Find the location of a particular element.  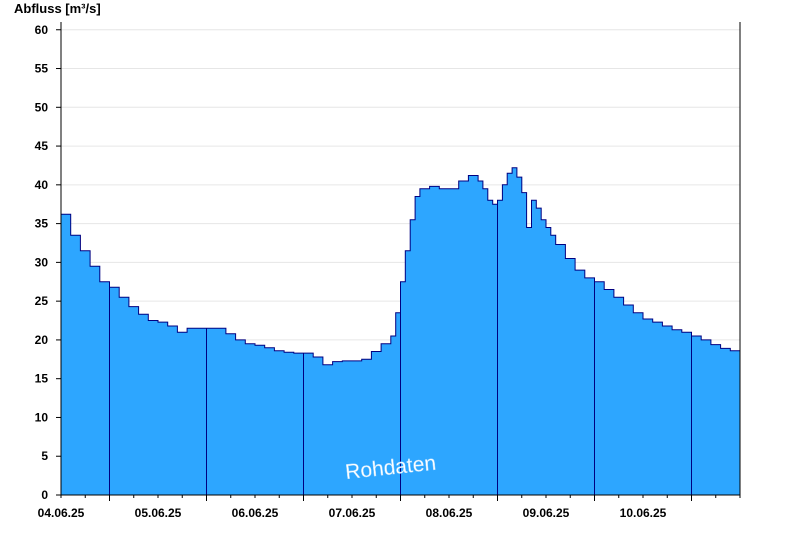

y-tick-label: 55 is located at coordinates (42, 69).